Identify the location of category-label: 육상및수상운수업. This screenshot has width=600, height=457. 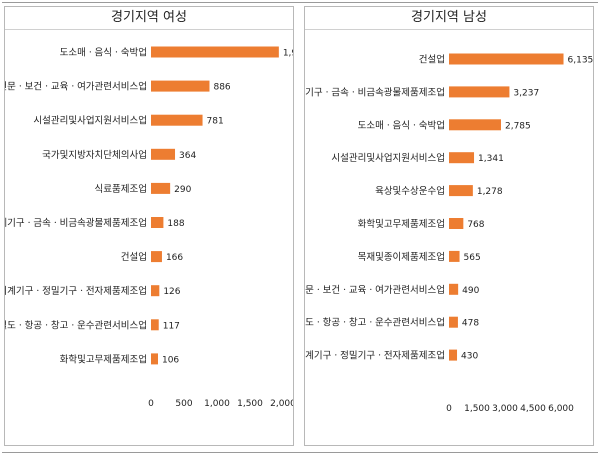
(410, 191).